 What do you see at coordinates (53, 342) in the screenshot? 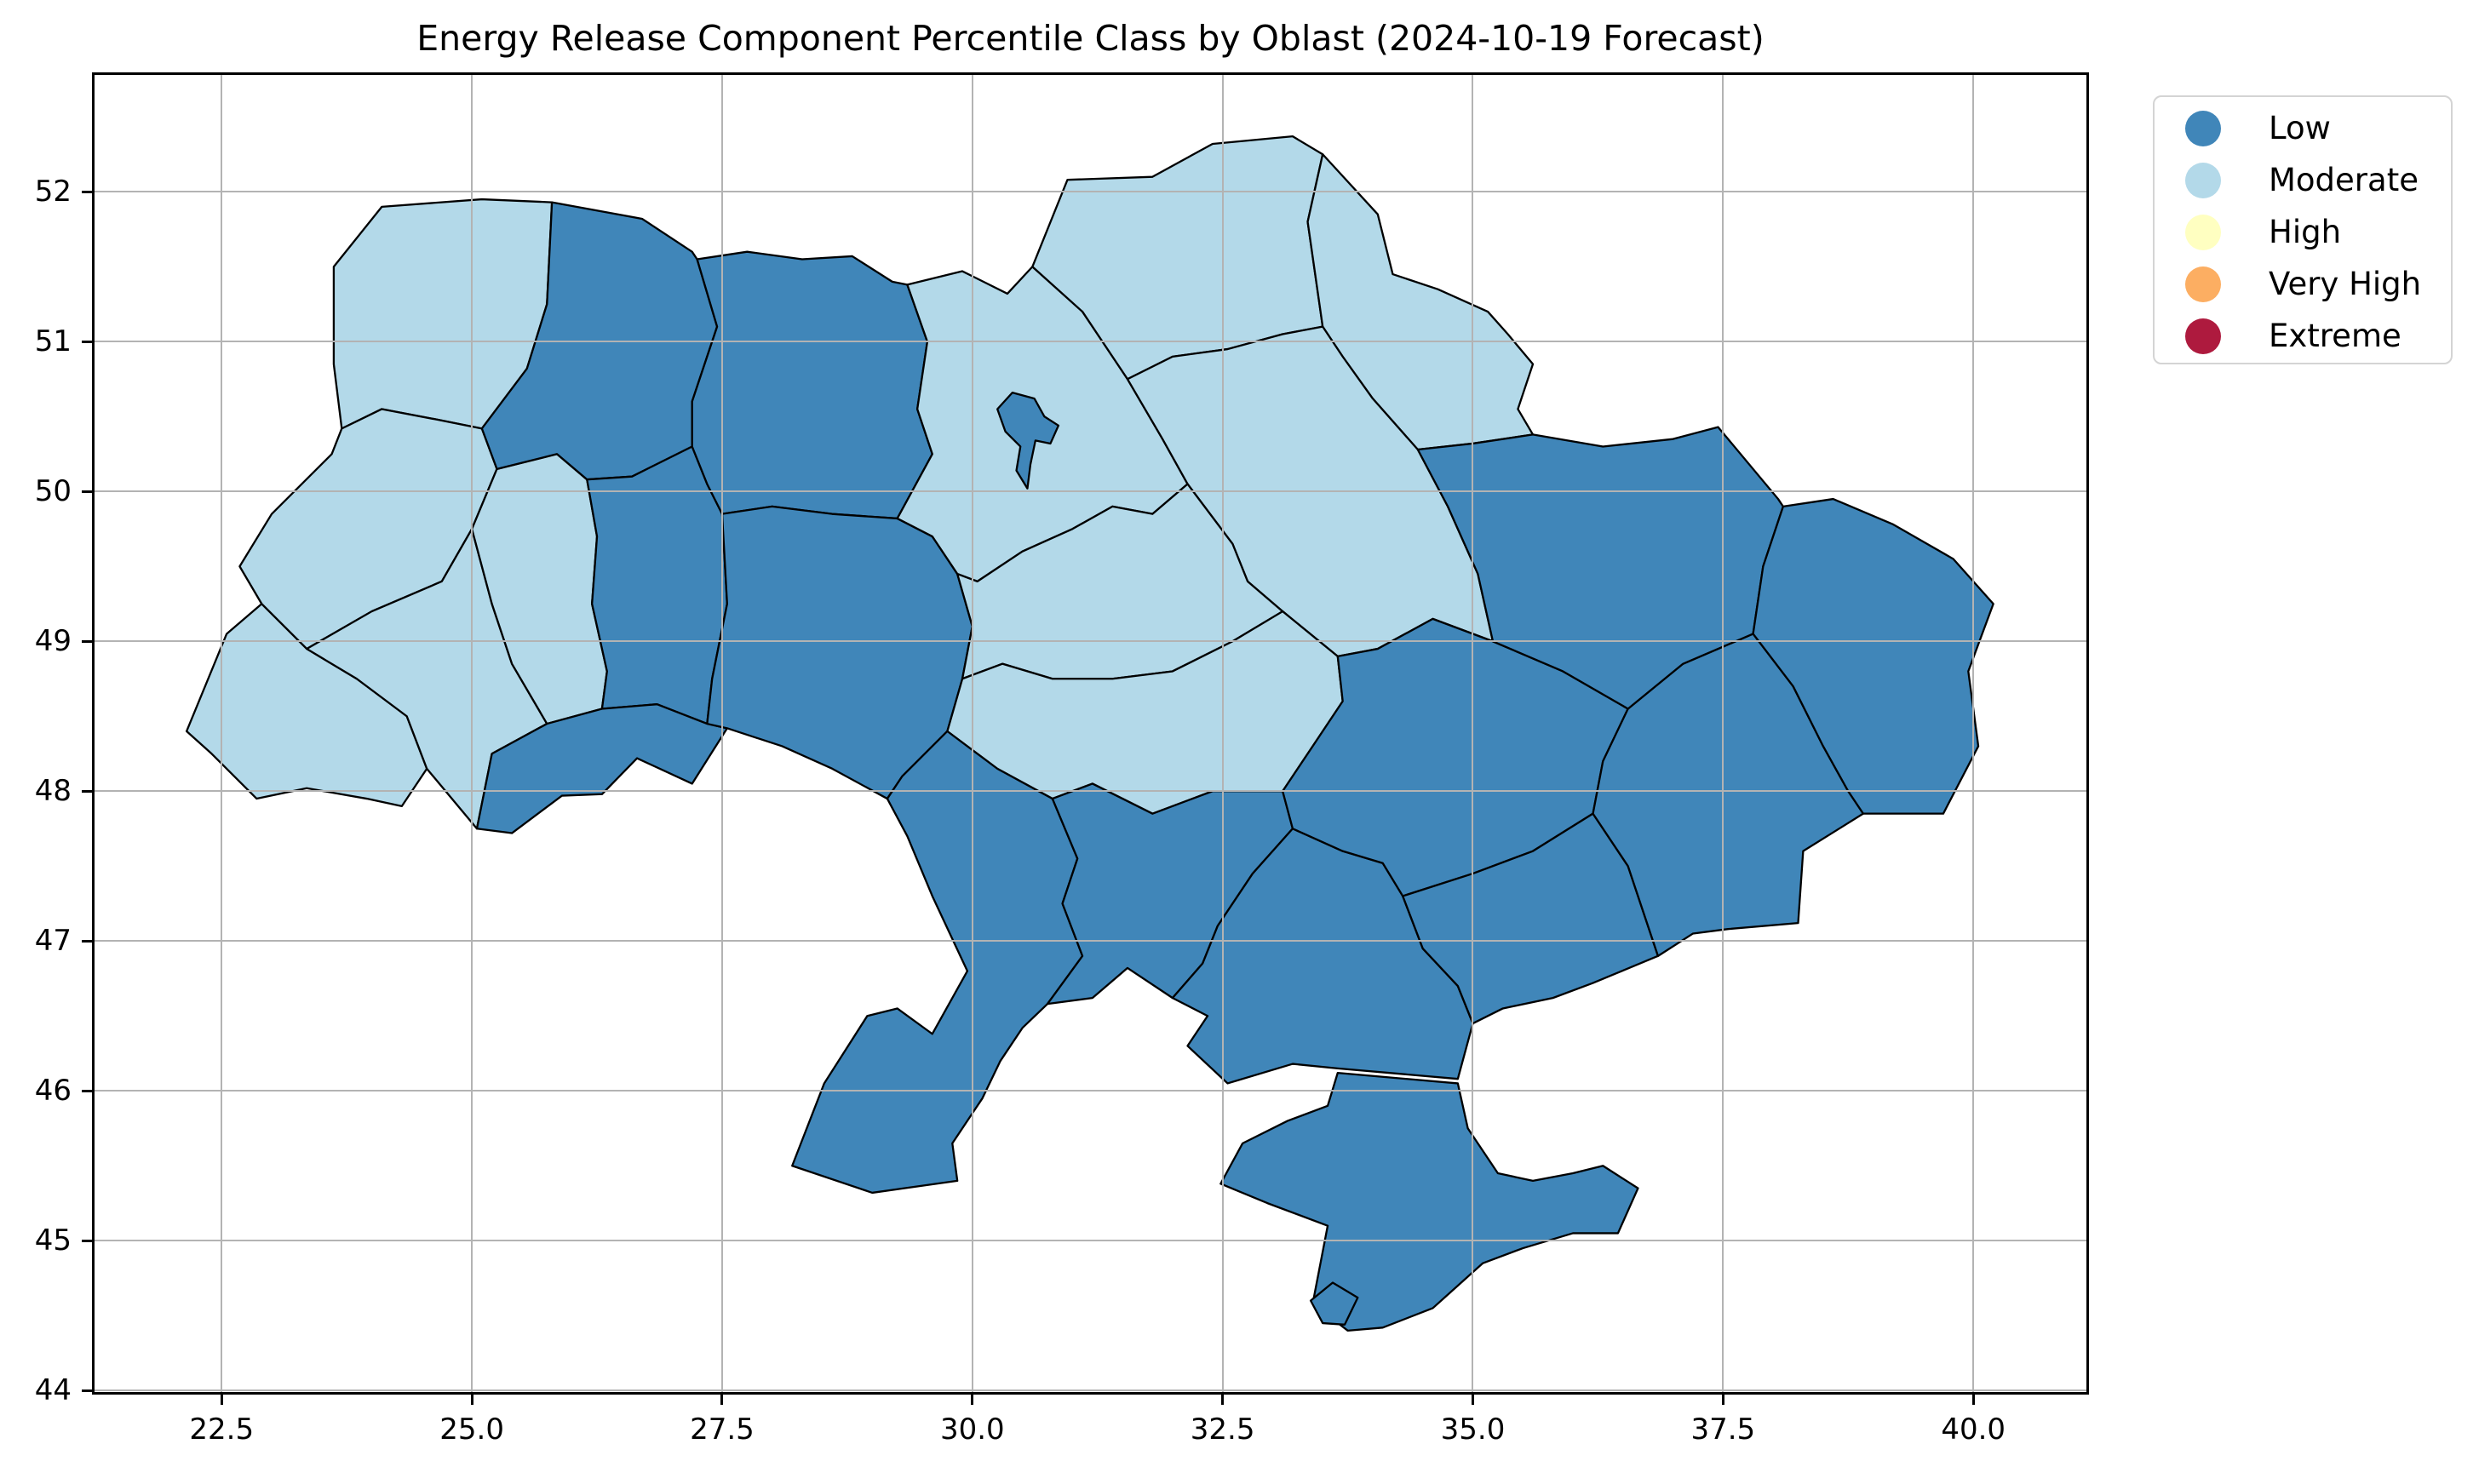
I see `y-tick-label: 51` at bounding box center [53, 342].